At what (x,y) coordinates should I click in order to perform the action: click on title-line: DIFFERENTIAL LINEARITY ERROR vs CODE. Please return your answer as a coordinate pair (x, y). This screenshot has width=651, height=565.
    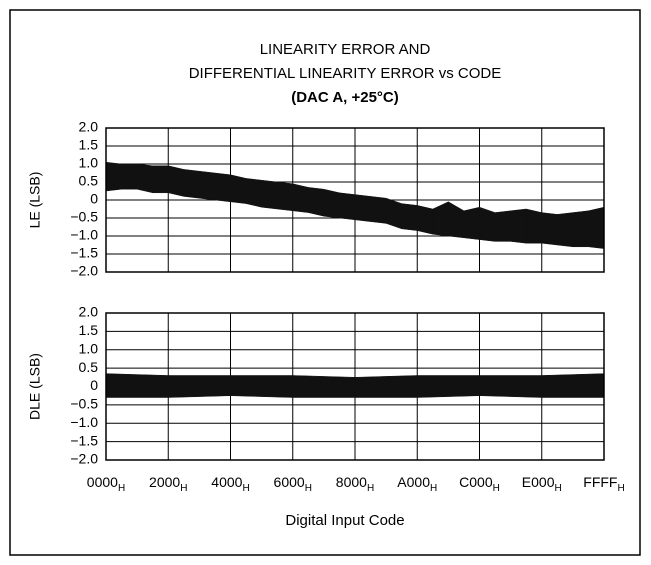
    Looking at the image, I should click on (345, 73).